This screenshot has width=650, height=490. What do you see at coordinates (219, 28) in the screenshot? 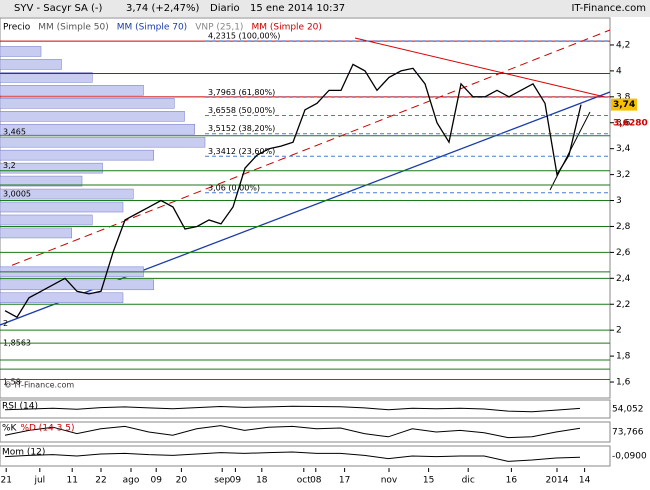
I see `legend-entry: VNP (25,1)` at bounding box center [219, 28].